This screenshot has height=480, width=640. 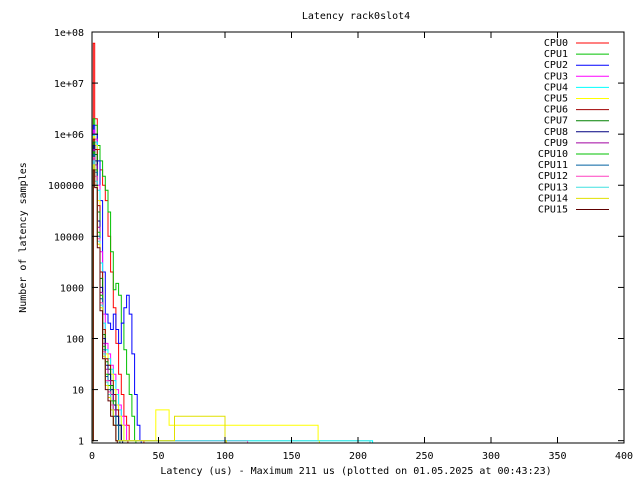 What do you see at coordinates (356, 16) in the screenshot?
I see `chart-title: Latency rack0slot4` at bounding box center [356, 16].